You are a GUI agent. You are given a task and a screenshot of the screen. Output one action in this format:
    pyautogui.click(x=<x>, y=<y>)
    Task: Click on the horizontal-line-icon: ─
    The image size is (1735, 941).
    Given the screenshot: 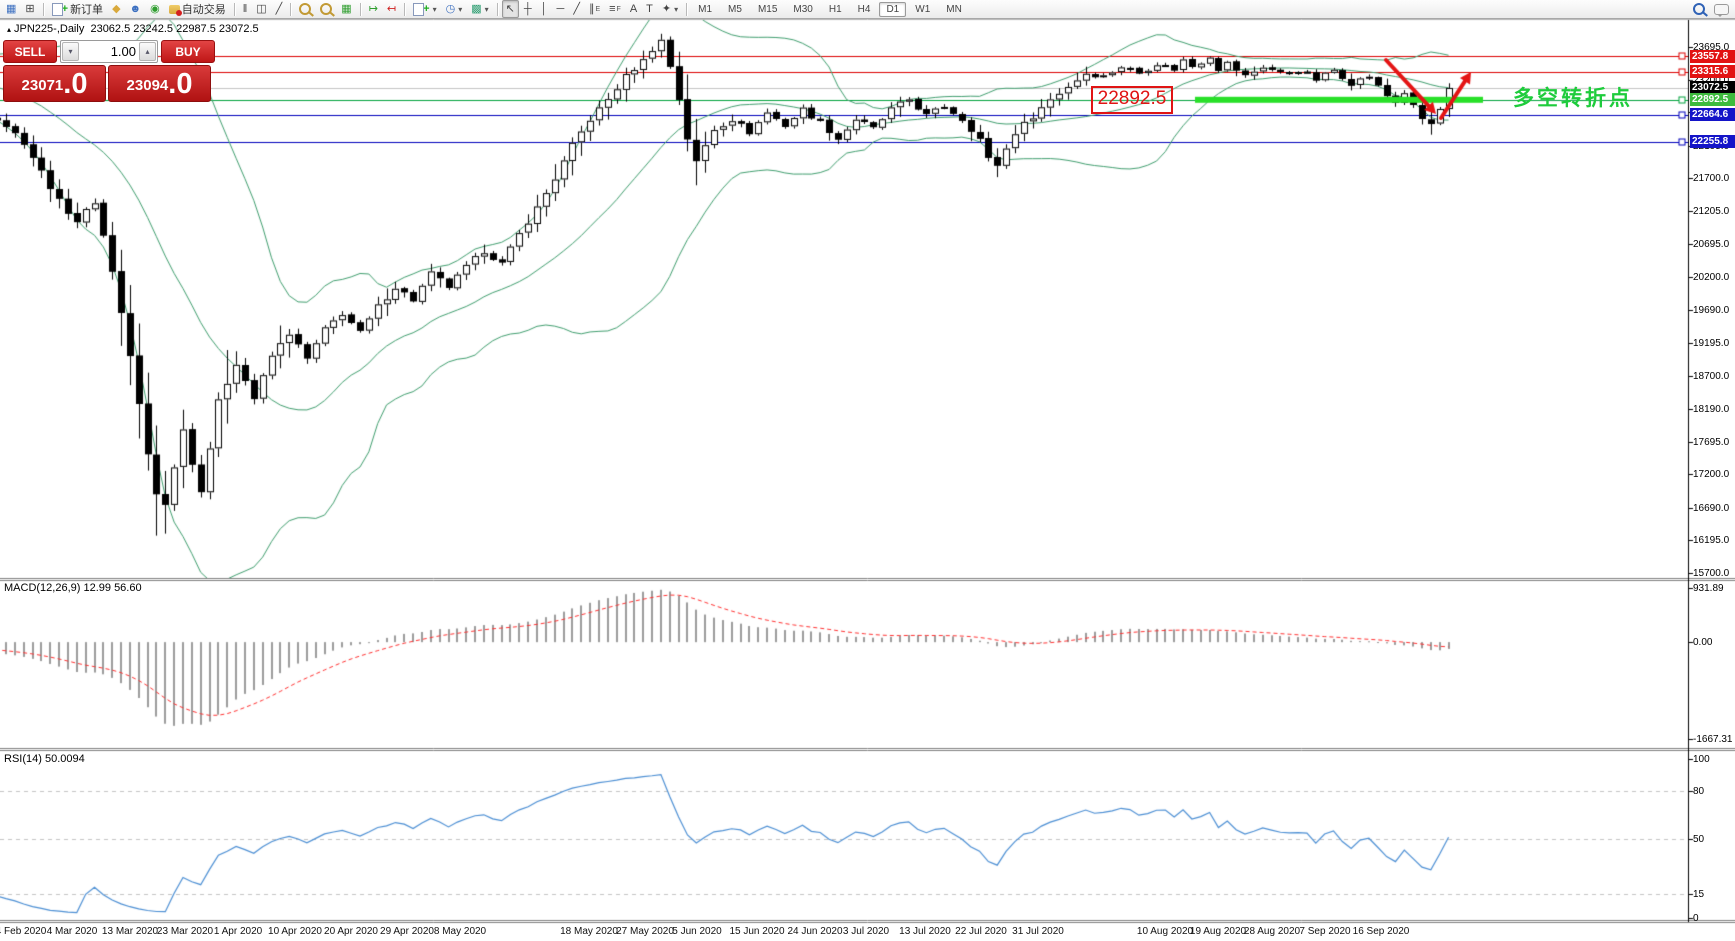 What is the action you would take?
    pyautogui.click(x=560, y=9)
    